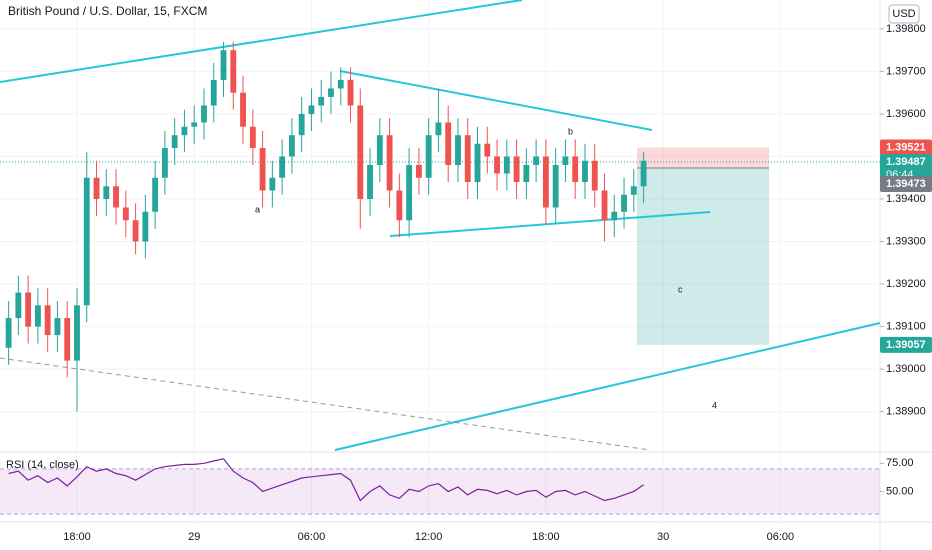 The image size is (932, 550). I want to click on annotation: a, so click(257, 209).